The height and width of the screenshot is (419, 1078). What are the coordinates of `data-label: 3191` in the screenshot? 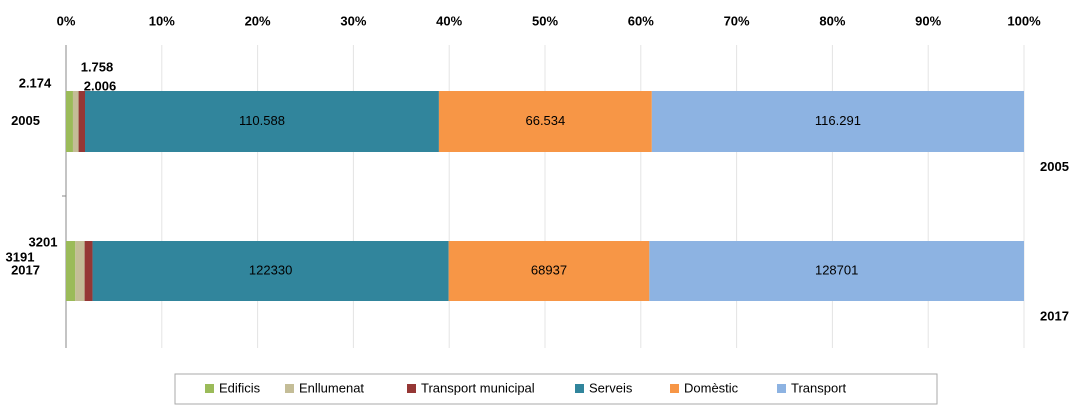 It's located at (20, 256).